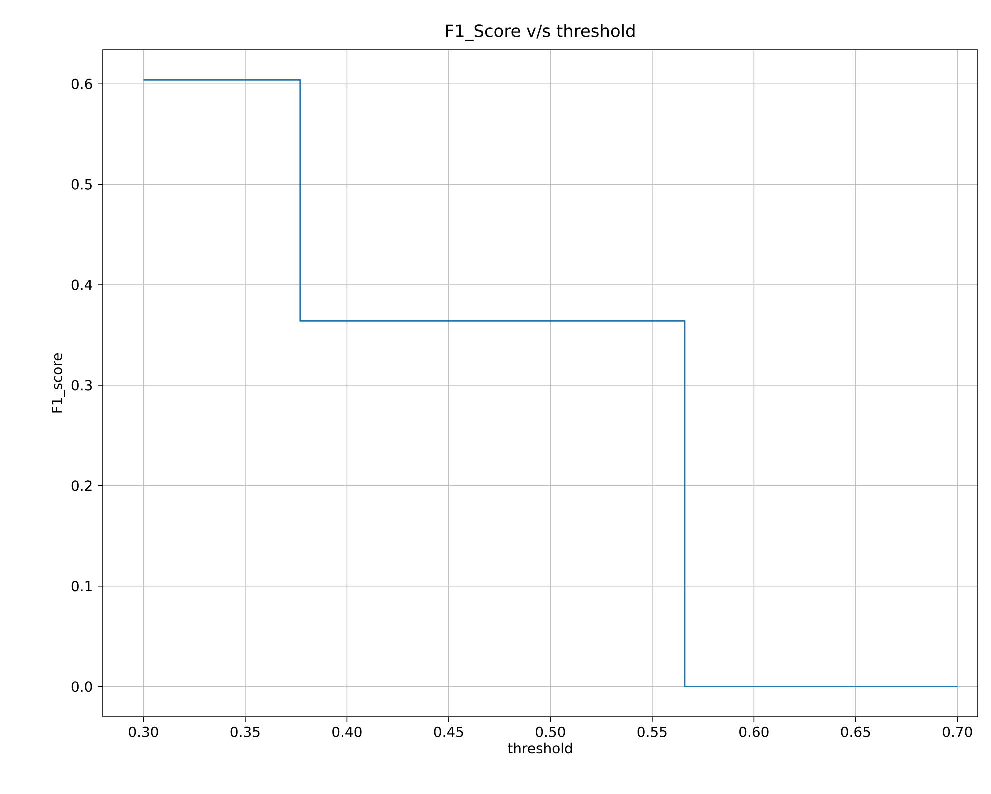 Image resolution: width=991 pixels, height=794 pixels. I want to click on y-tick-label: 0.3, so click(82, 385).